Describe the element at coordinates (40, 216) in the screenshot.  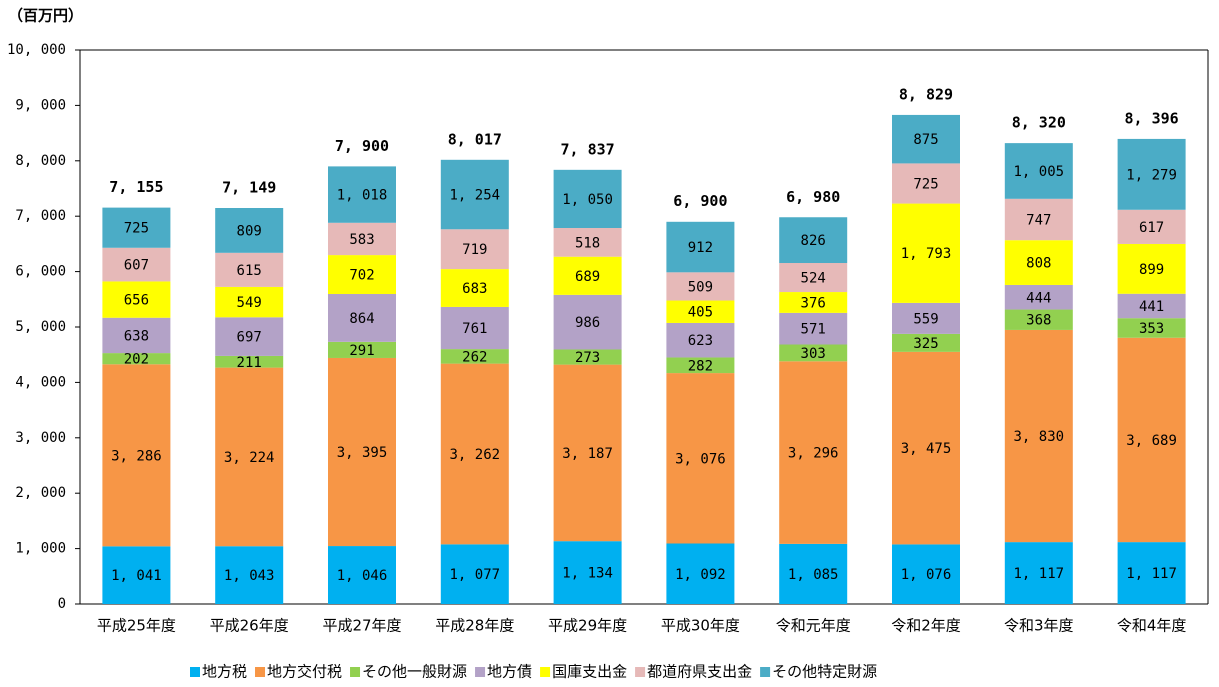
I see `y-tick-label: 7, 000` at that location.